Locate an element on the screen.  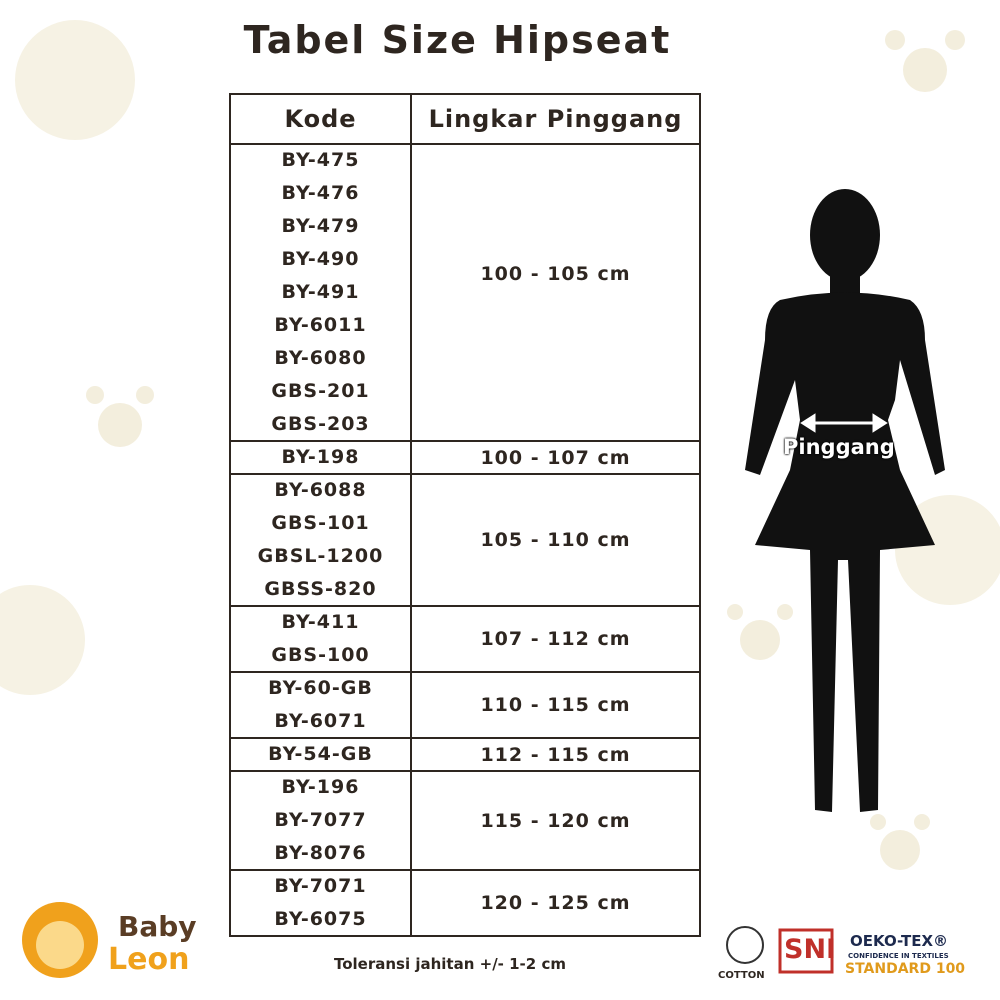
code-cell: BY-7071 BY-6075 is located at coordinates (320, 903).